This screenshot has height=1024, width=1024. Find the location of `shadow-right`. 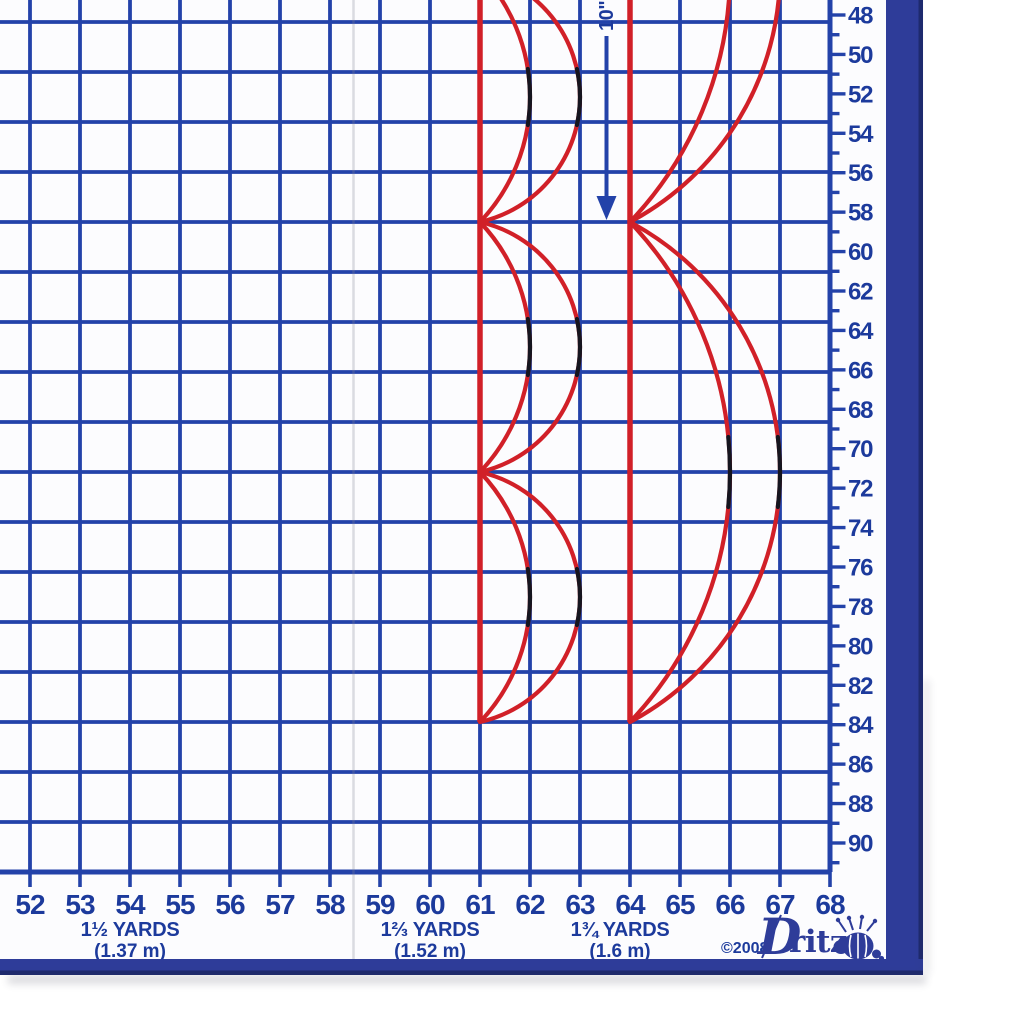

shadow-right is located at coordinates (926, 827).